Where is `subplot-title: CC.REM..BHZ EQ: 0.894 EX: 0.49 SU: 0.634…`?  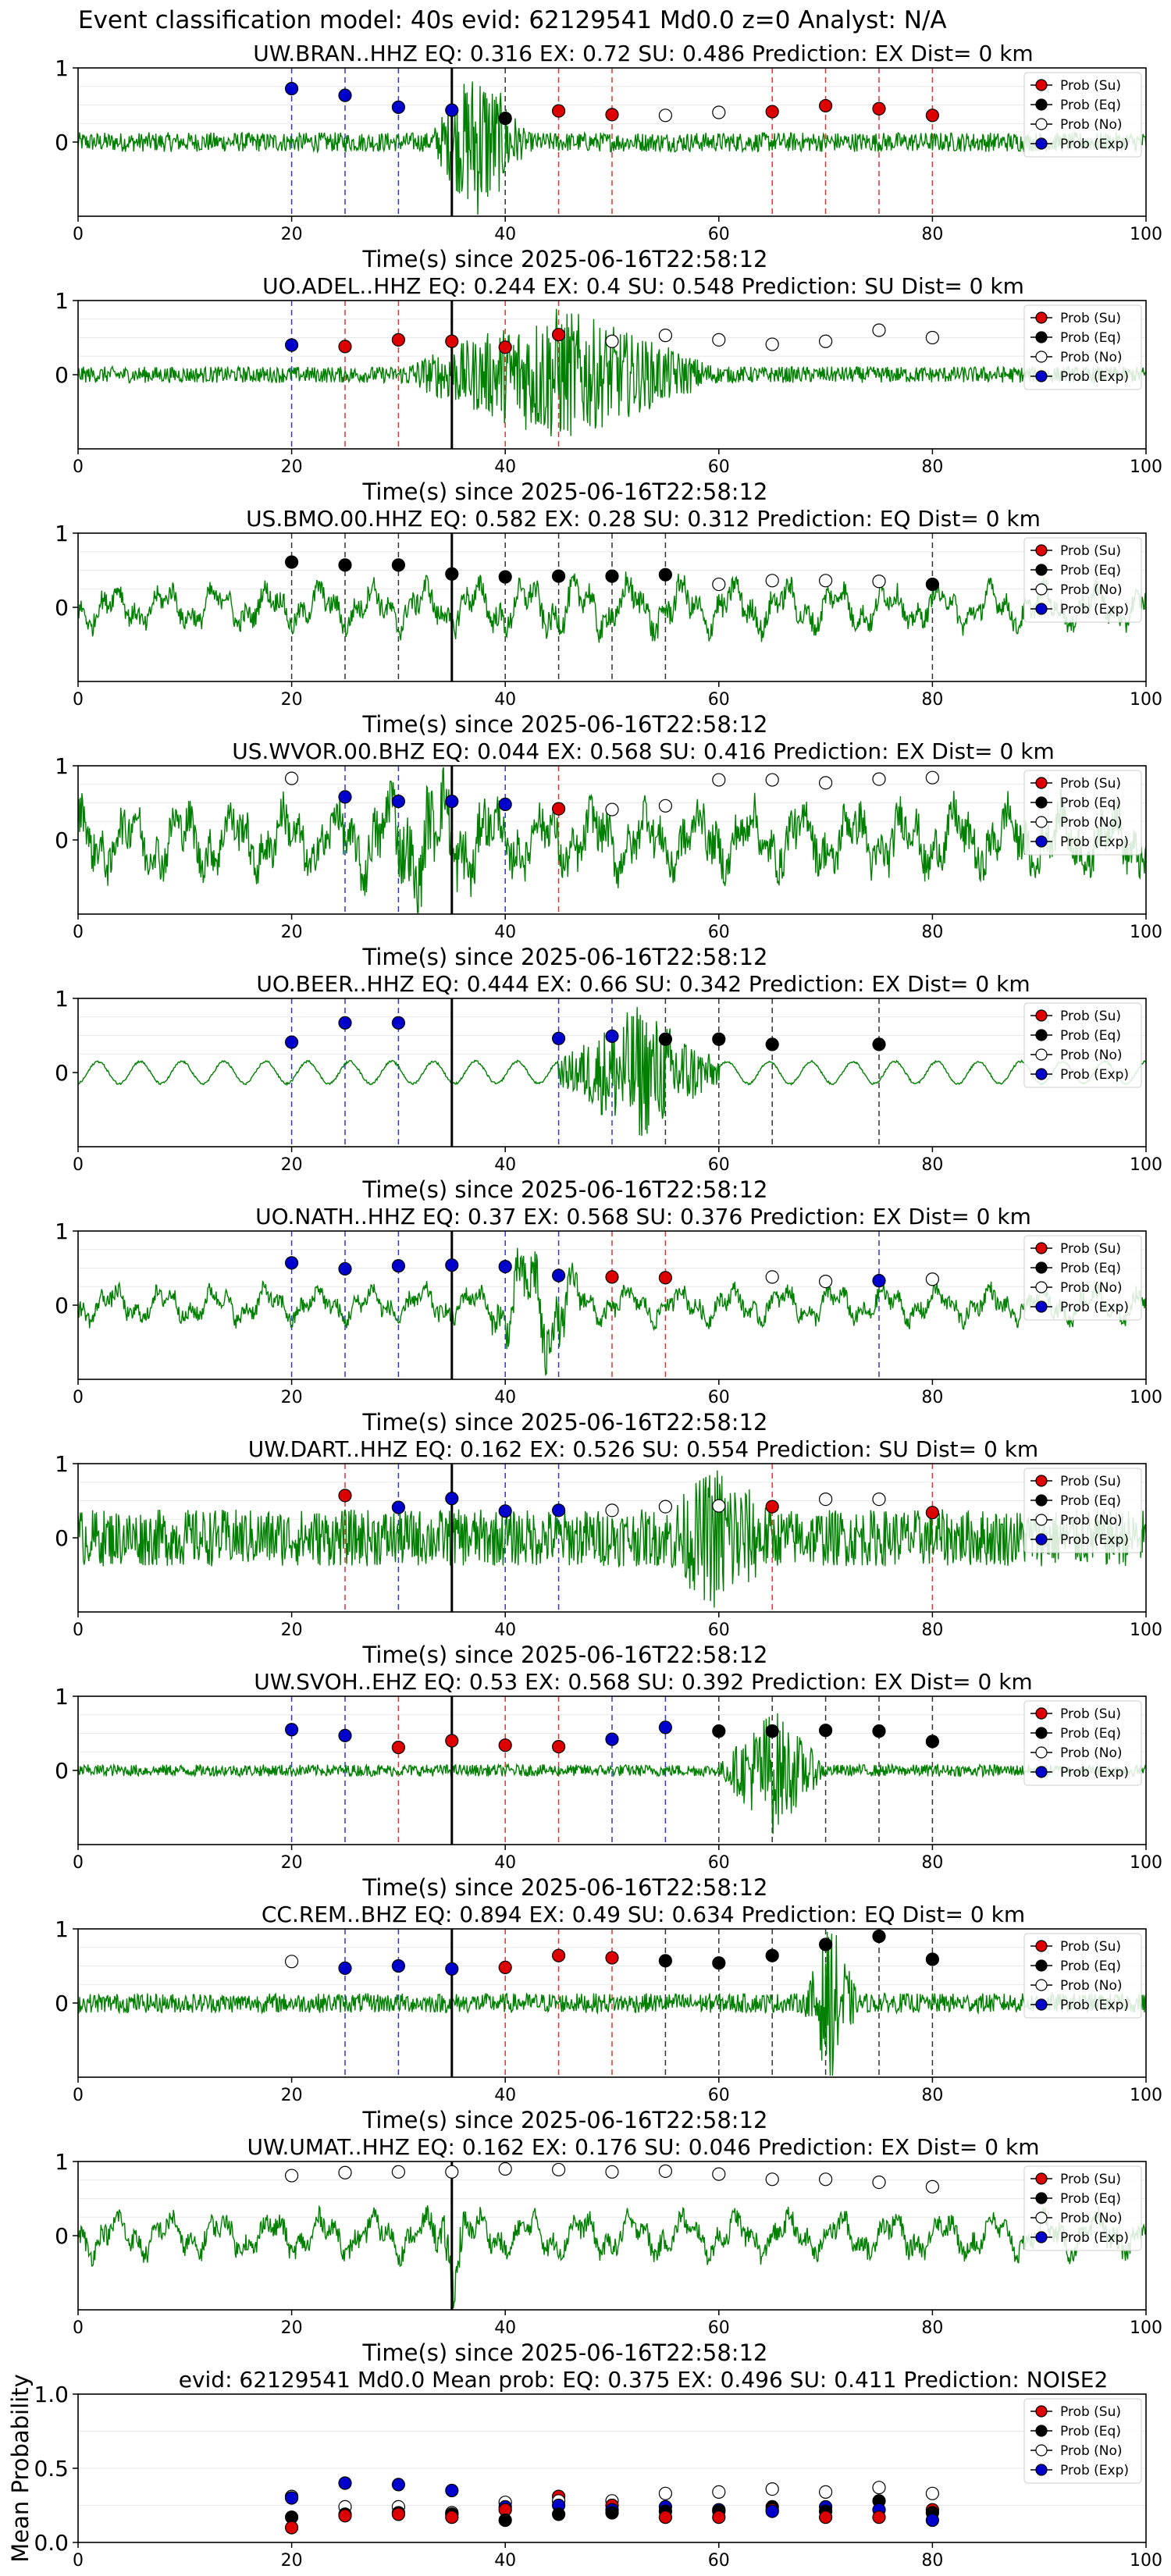
subplot-title: CC.REM..BHZ EQ: 0.894 EX: 0.49 SU: 0.634… is located at coordinates (643, 1915).